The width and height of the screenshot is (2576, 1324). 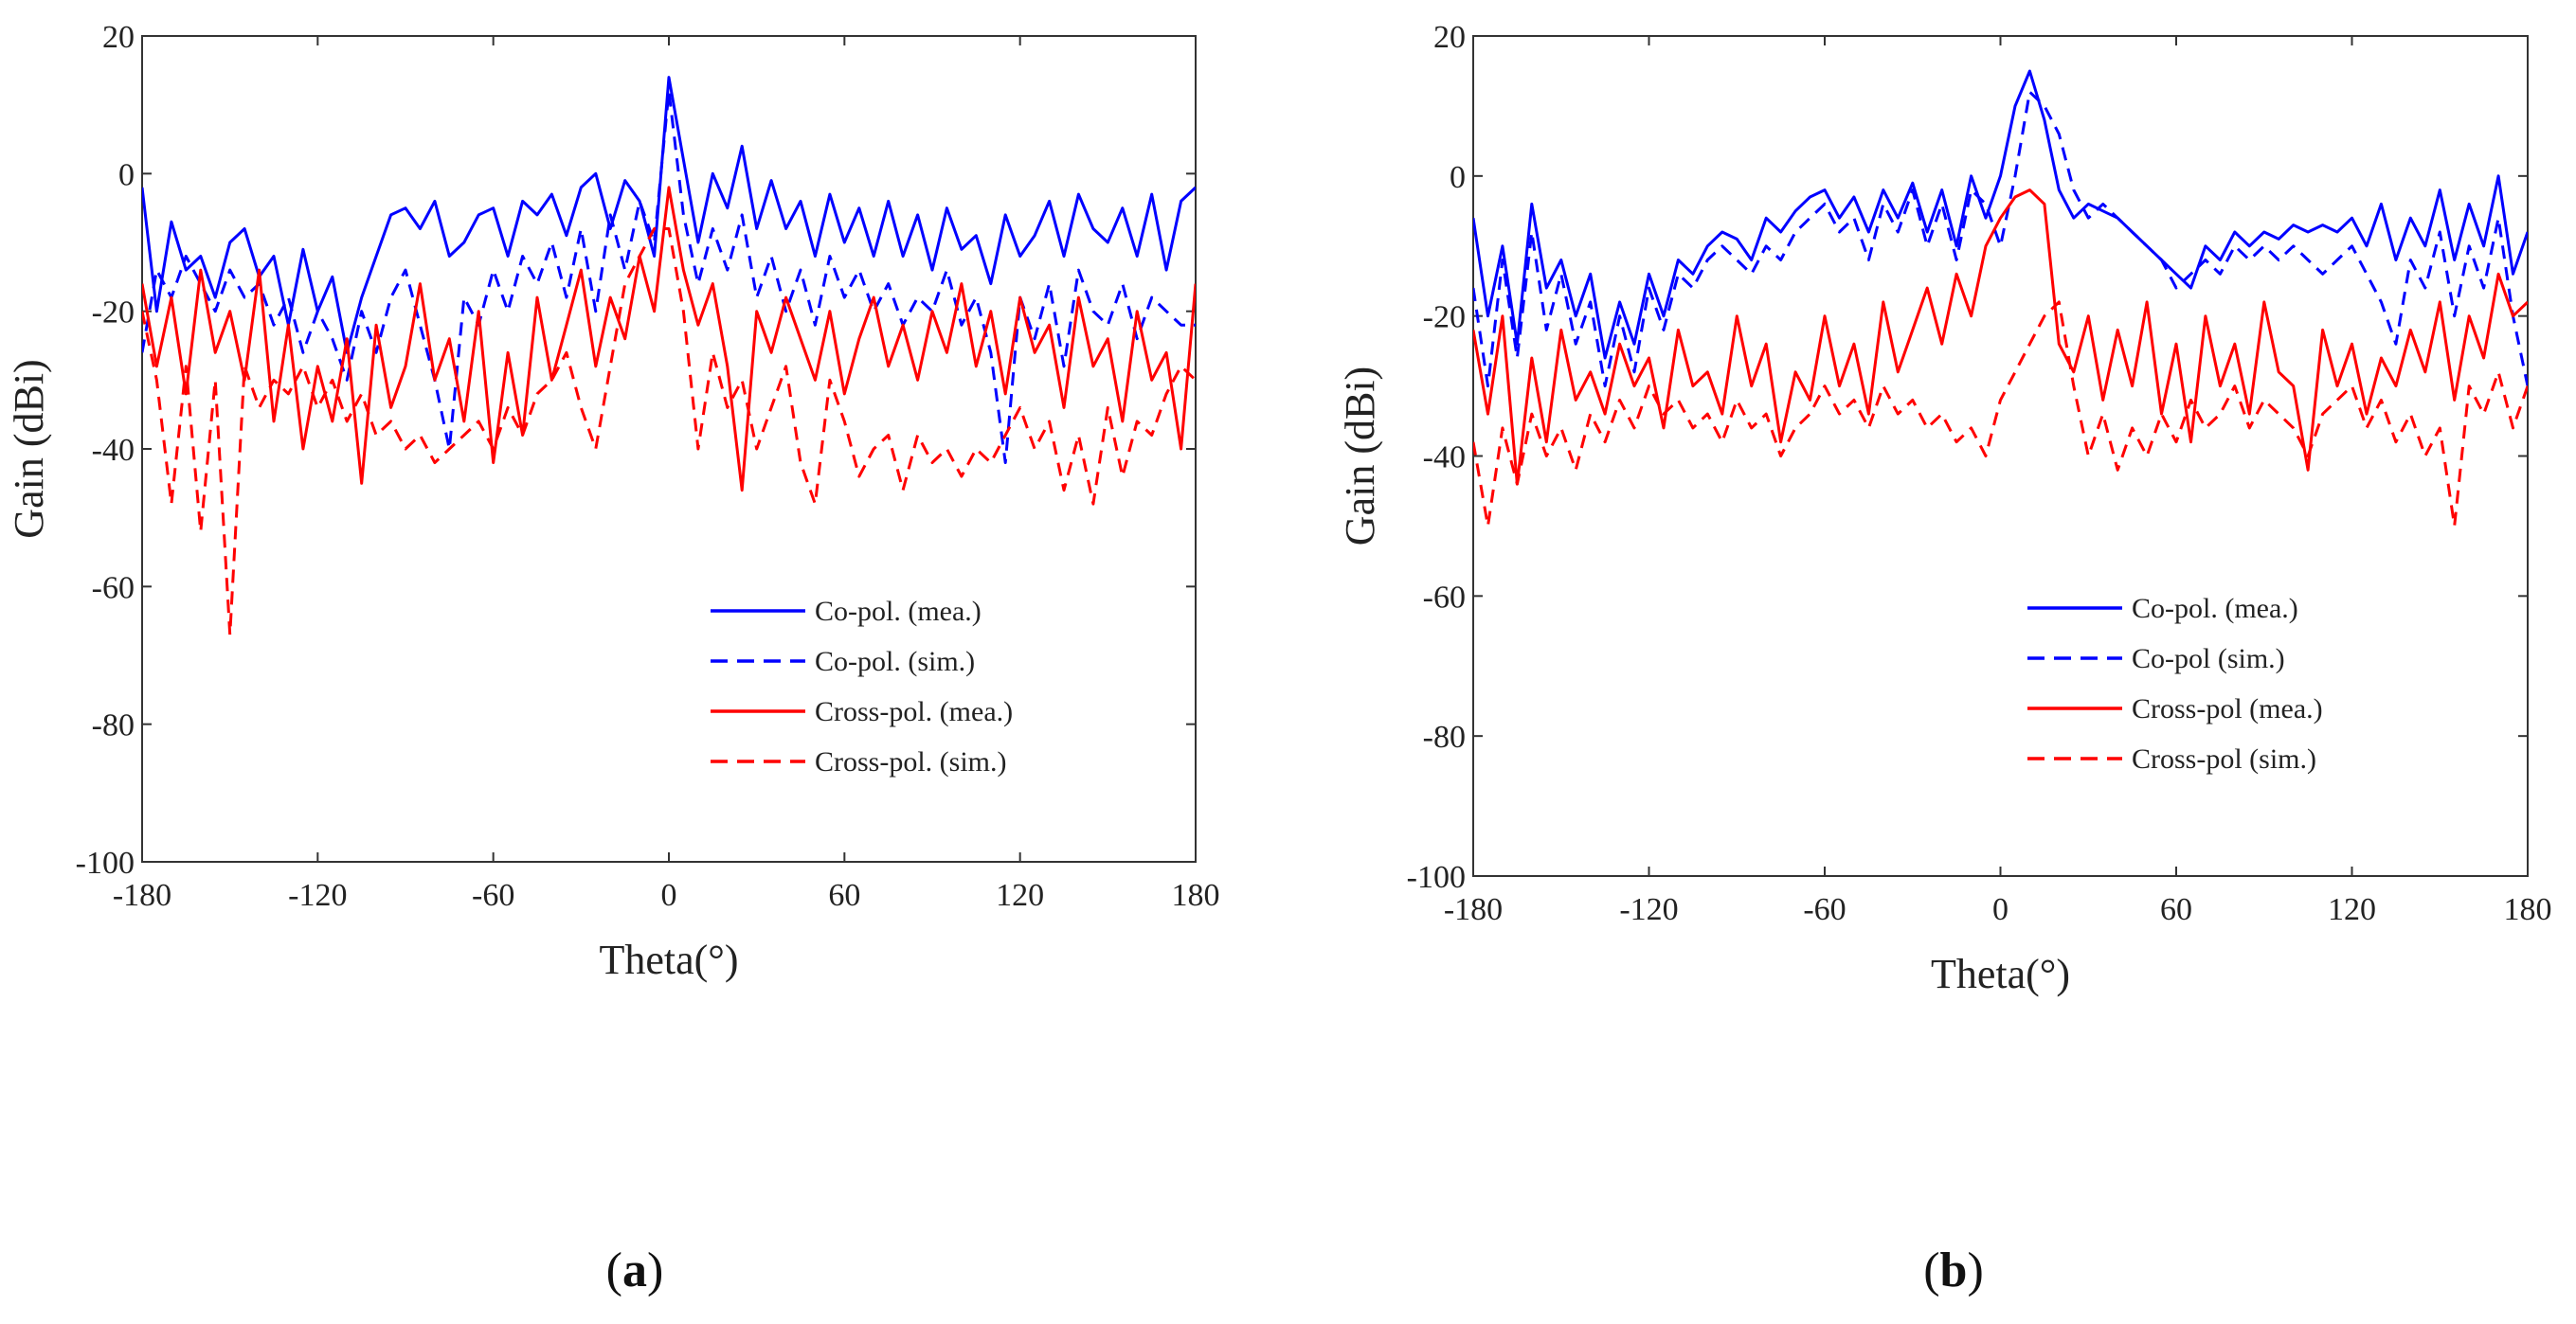 What do you see at coordinates (895, 661) in the screenshot?
I see `legend-label-2: Co-pol. (sim.)` at bounding box center [895, 661].